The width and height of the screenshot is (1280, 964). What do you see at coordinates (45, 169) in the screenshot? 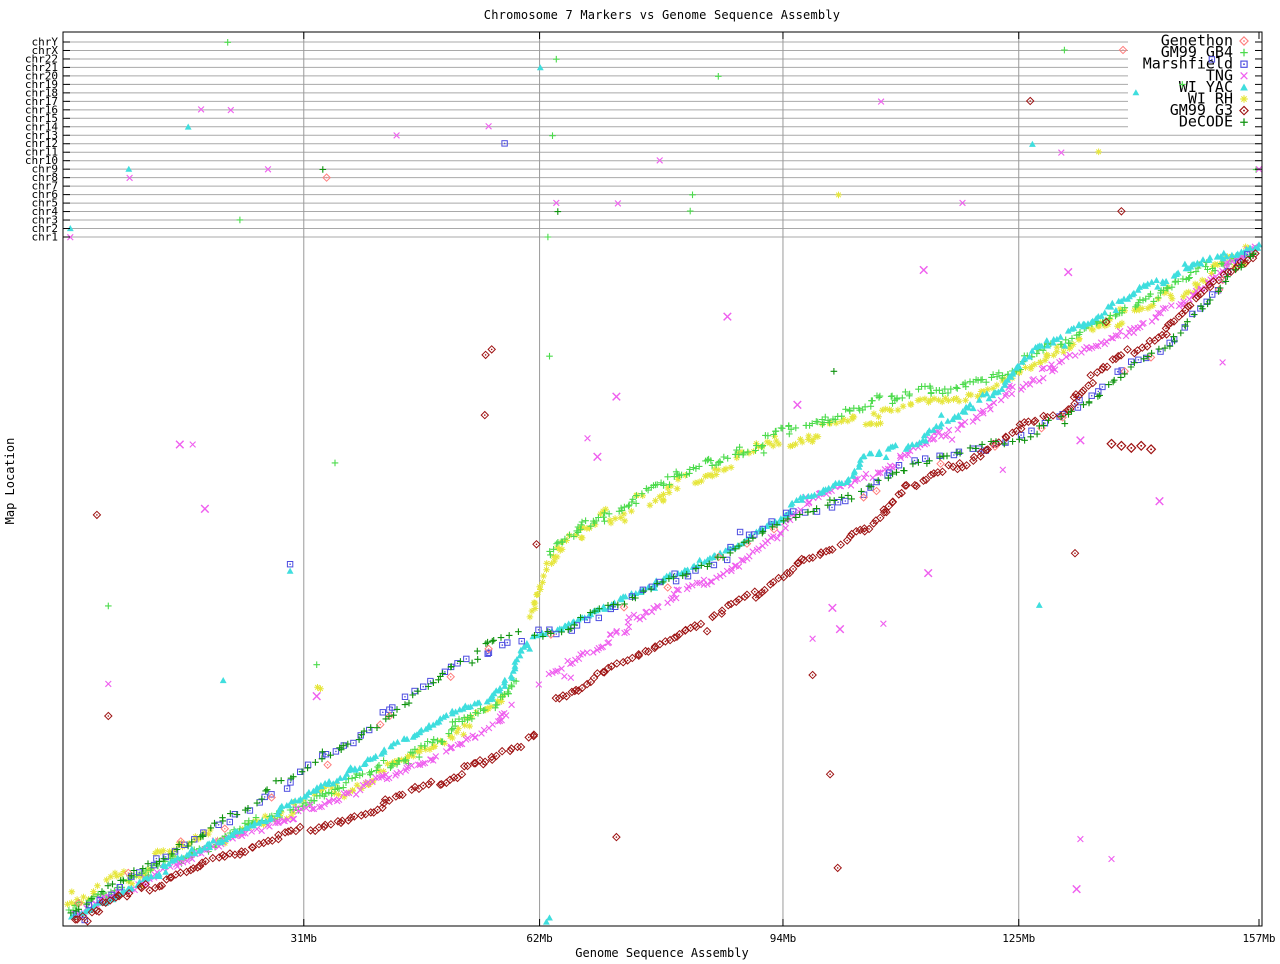
I see `chromosome-label-chr9: chr9` at bounding box center [45, 169].